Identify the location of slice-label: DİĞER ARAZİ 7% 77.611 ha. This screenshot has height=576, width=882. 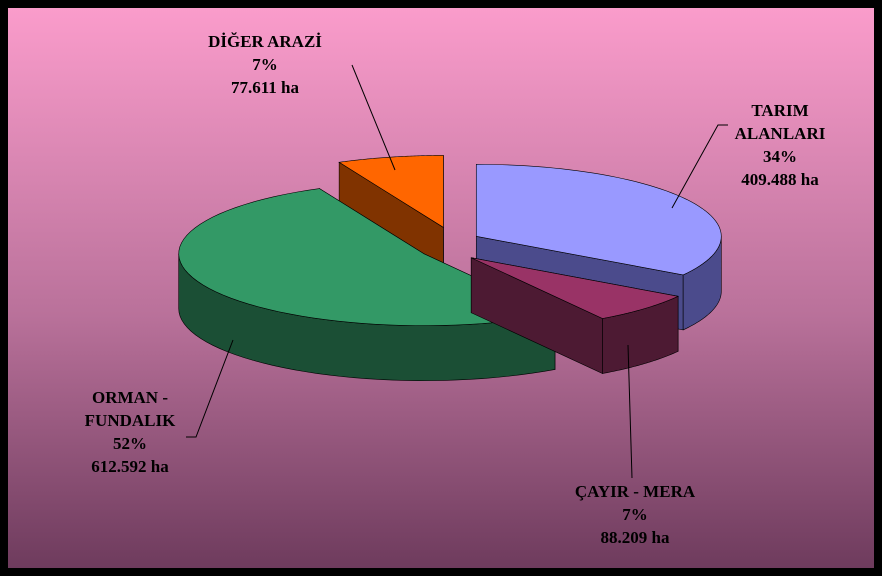
(265, 64).